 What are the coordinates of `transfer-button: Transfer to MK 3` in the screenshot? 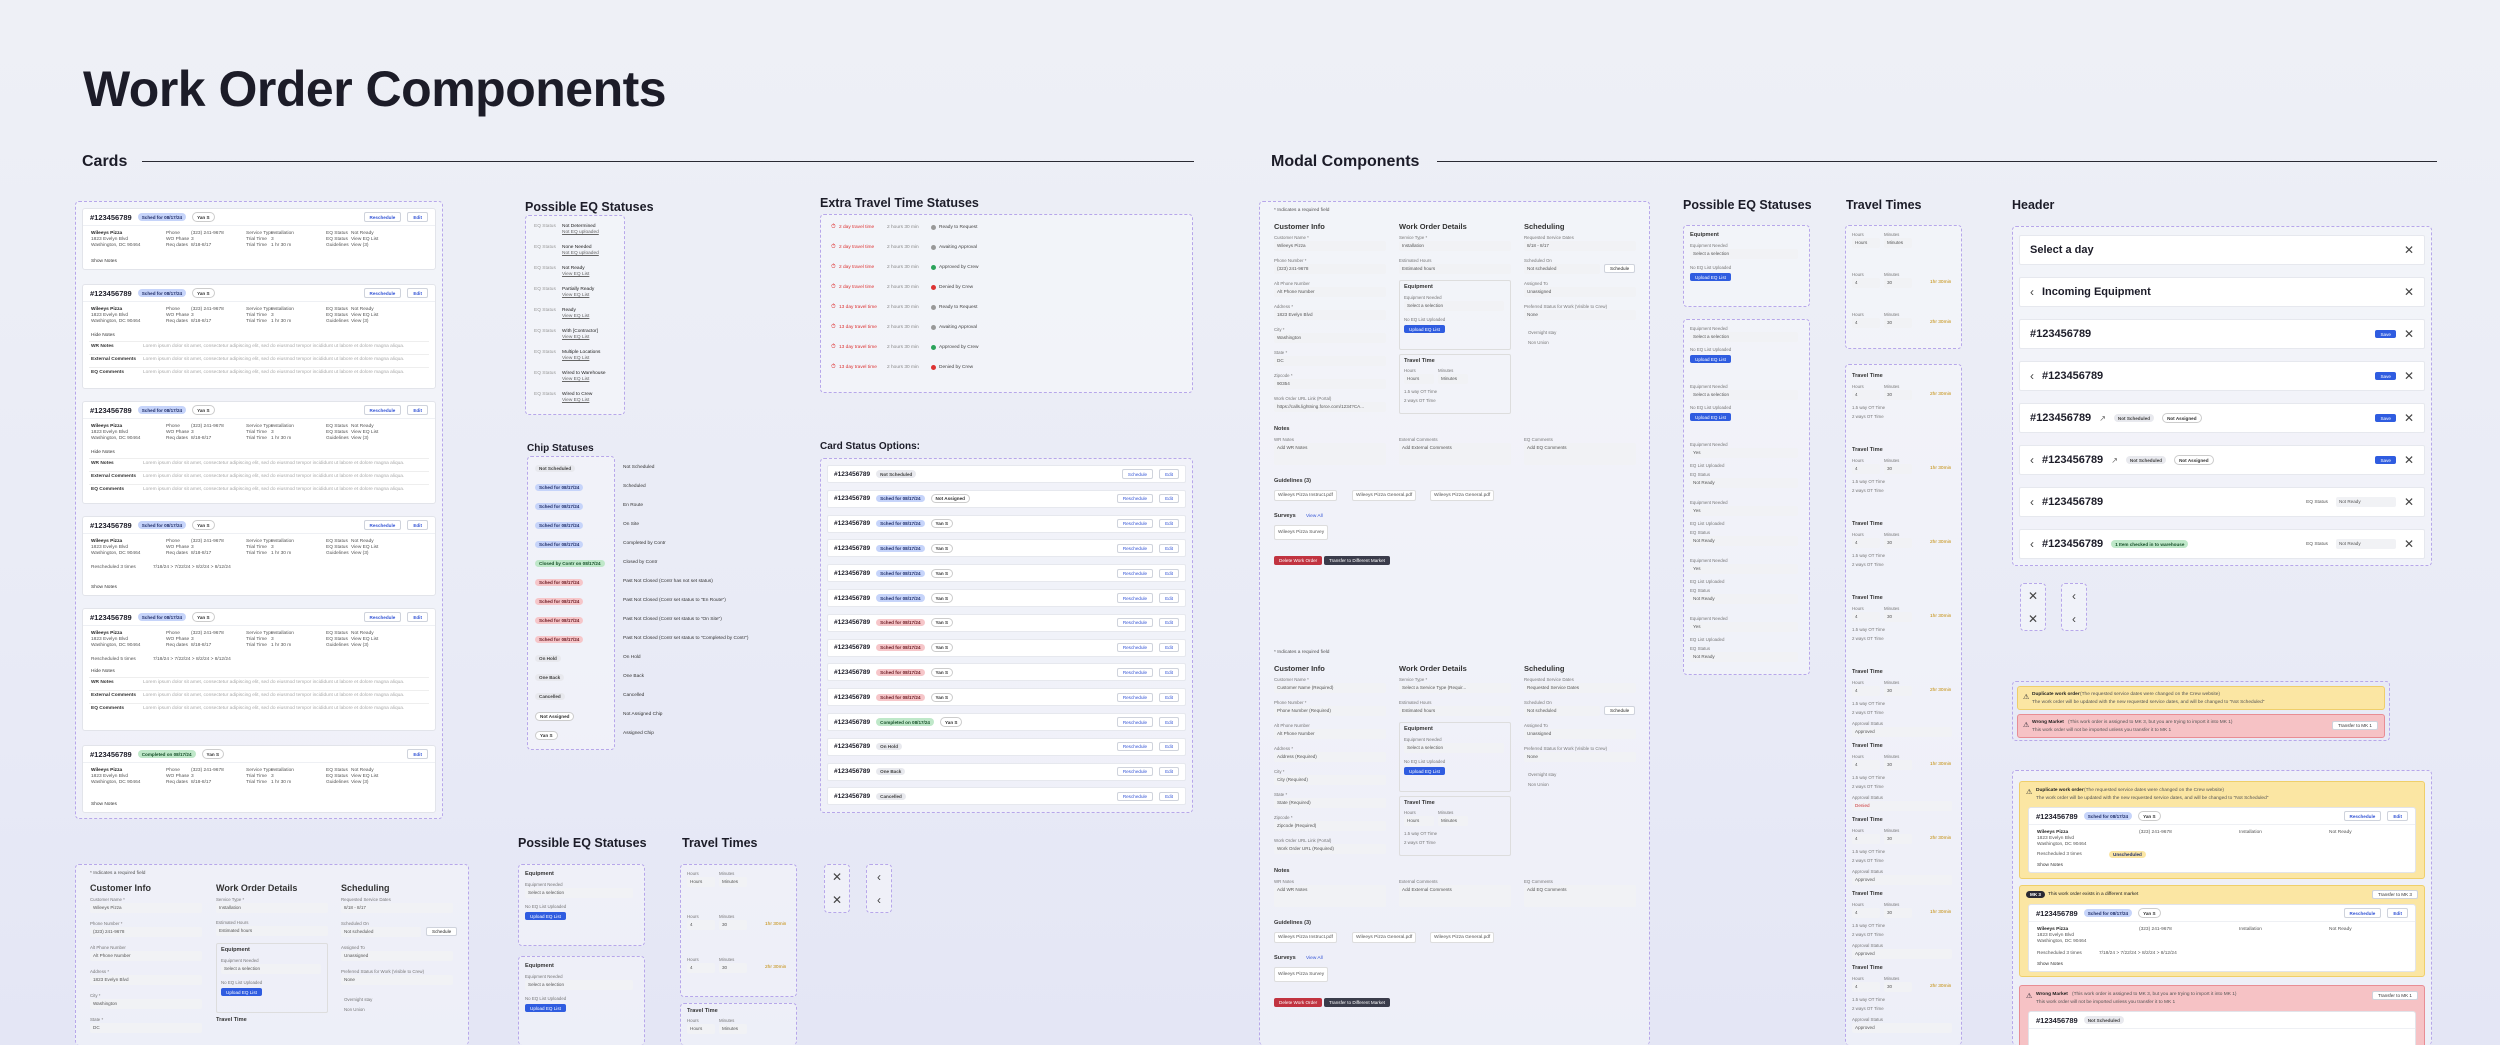 It's located at (2394, 895).